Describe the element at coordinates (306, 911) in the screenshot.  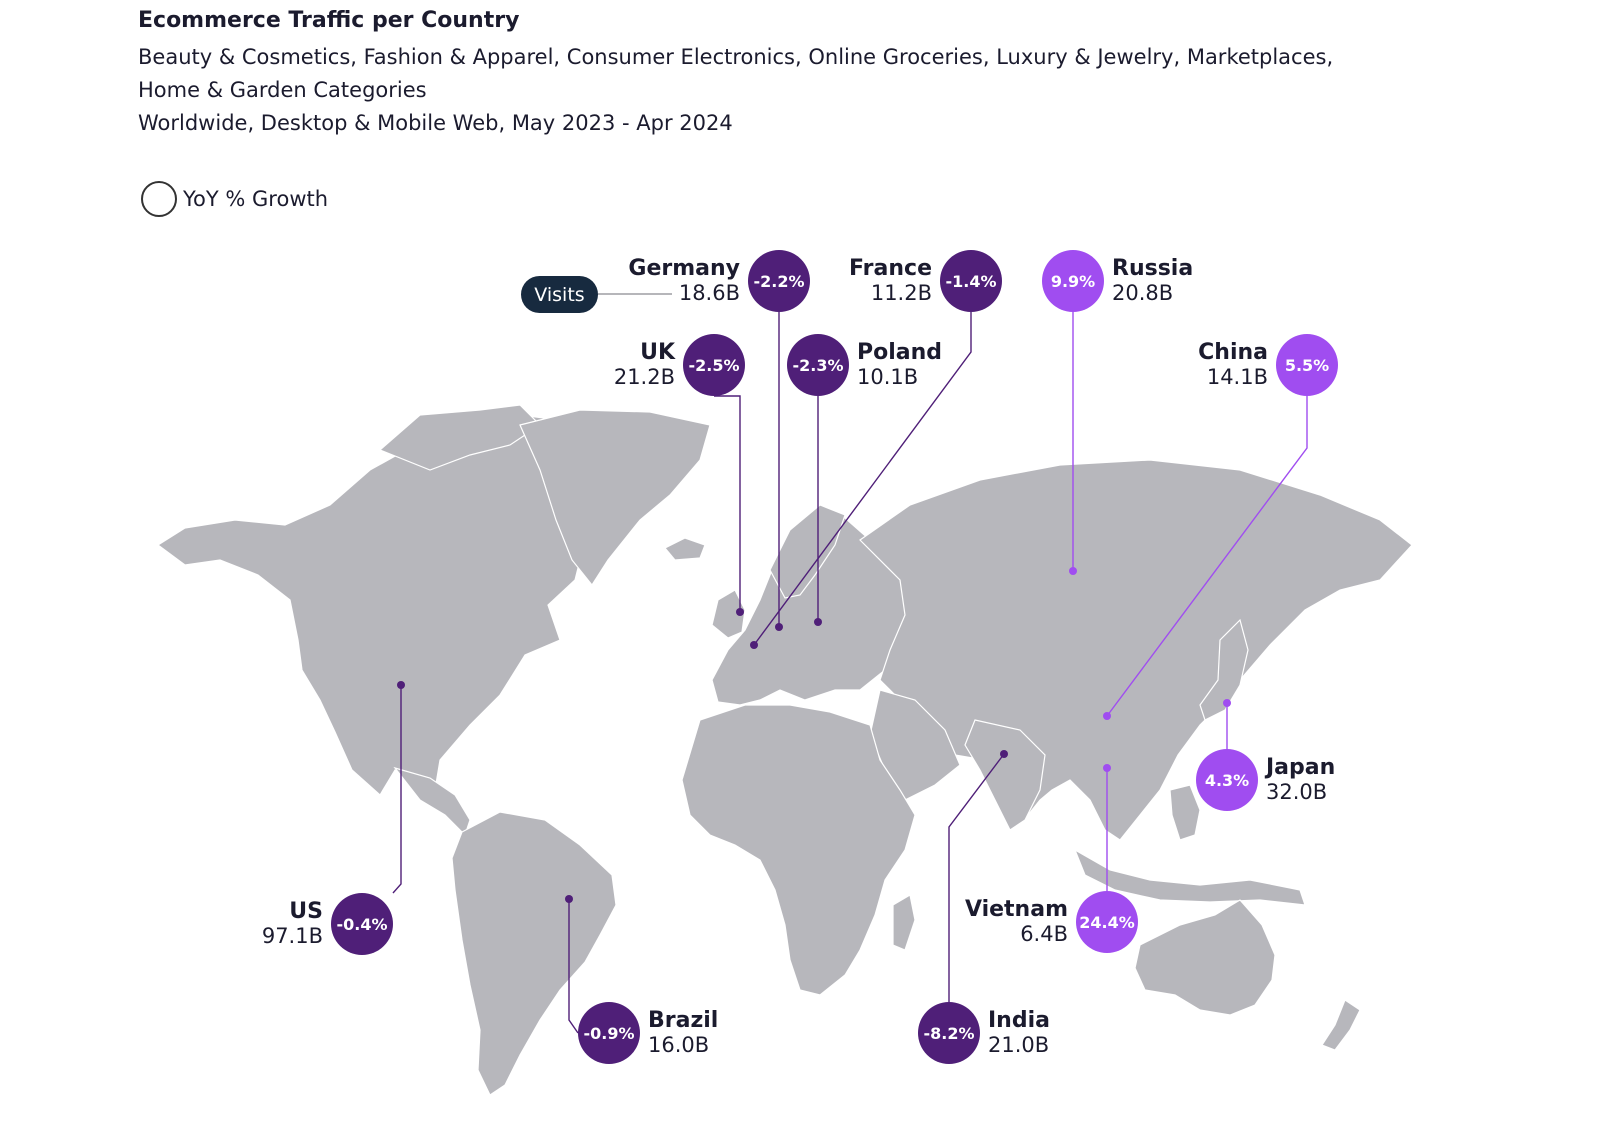
I see `us-country-name: US` at that location.